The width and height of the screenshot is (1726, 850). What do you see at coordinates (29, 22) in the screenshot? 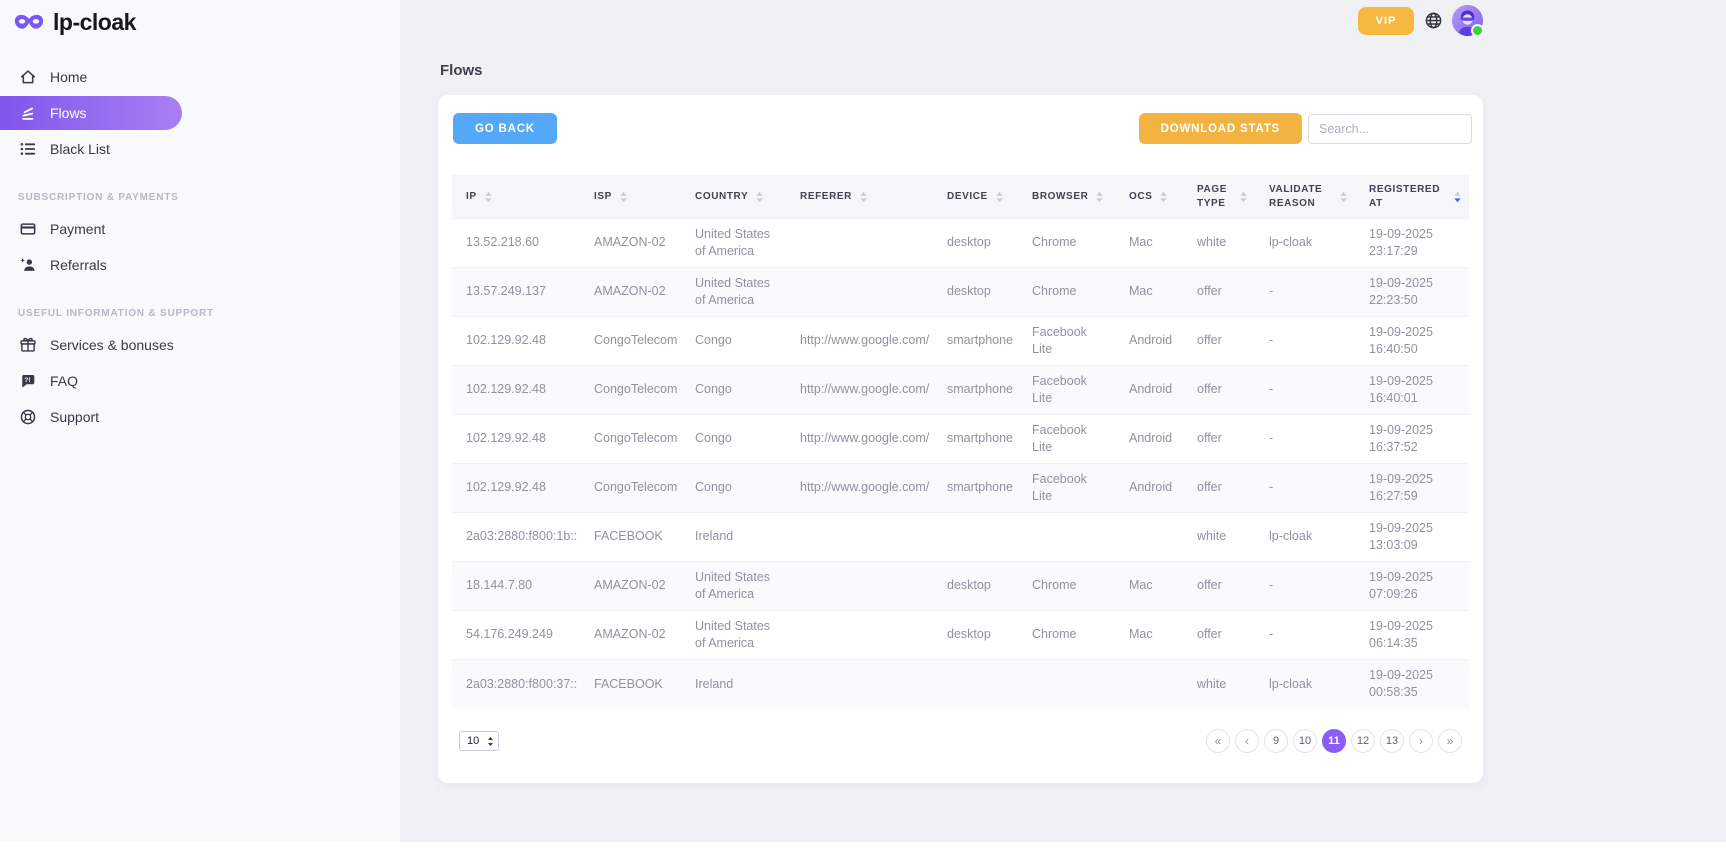
I see `mask-logo-icon` at bounding box center [29, 22].